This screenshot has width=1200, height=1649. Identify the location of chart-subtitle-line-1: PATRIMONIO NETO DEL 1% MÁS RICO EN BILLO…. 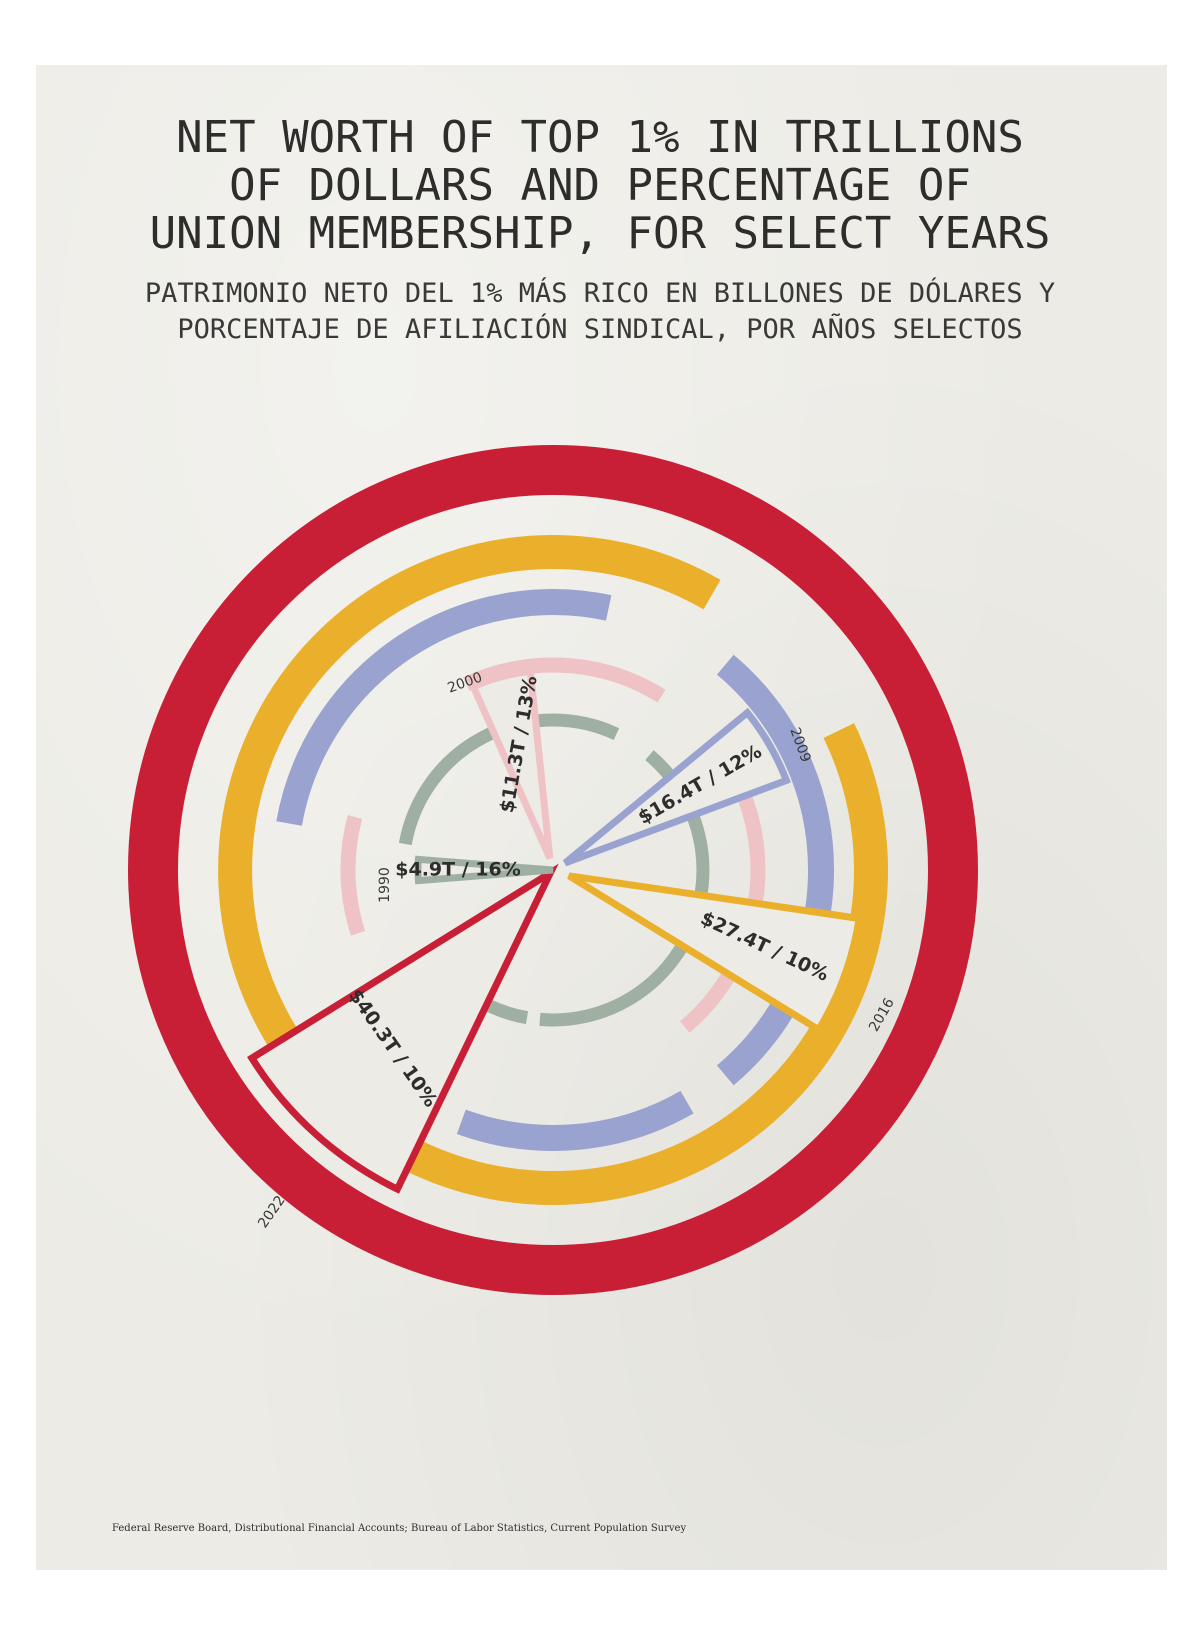
(600, 293).